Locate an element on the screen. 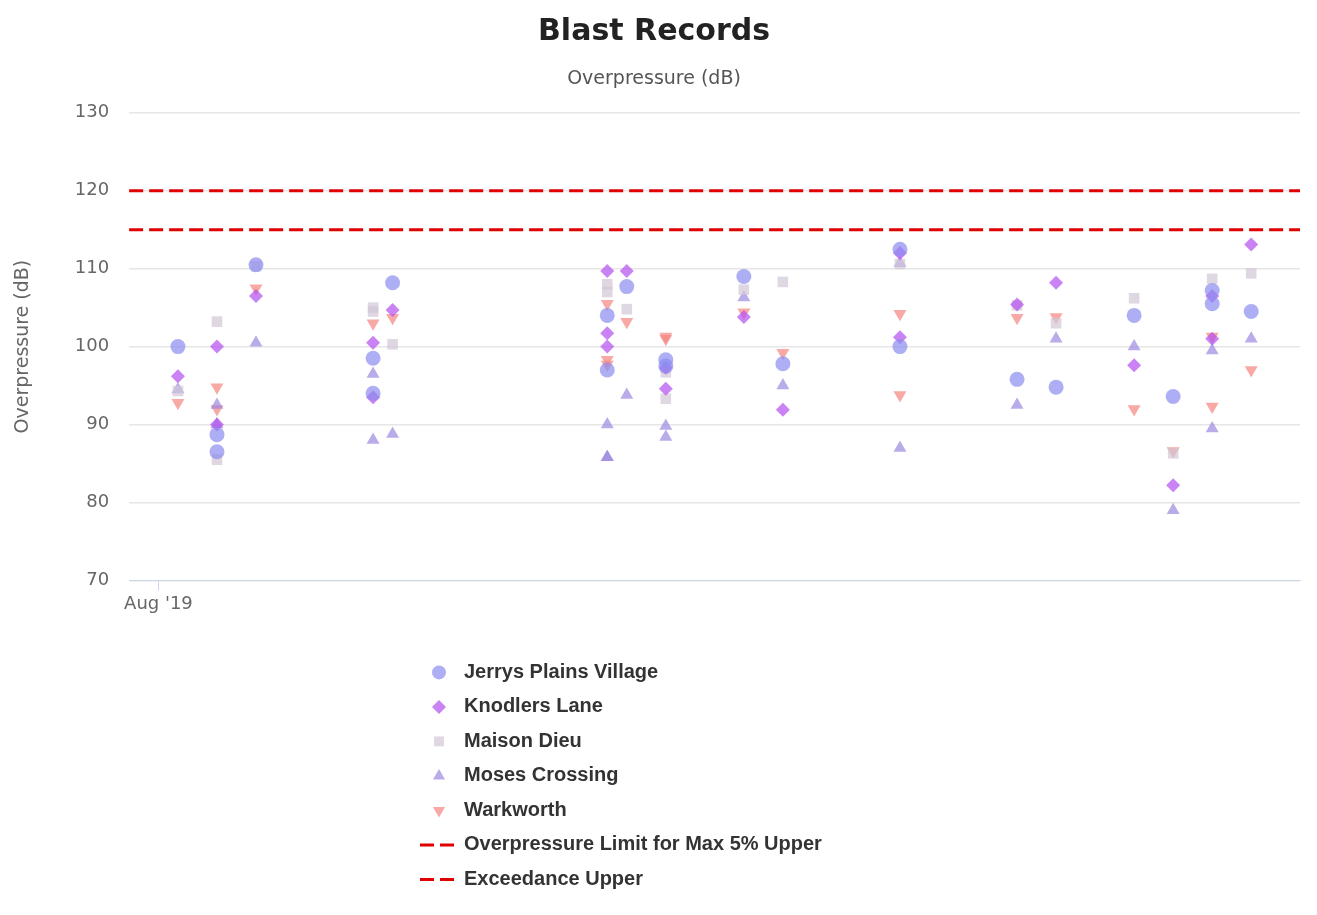 The width and height of the screenshot is (1317, 915). y-tick-label: 70 is located at coordinates (98, 579).